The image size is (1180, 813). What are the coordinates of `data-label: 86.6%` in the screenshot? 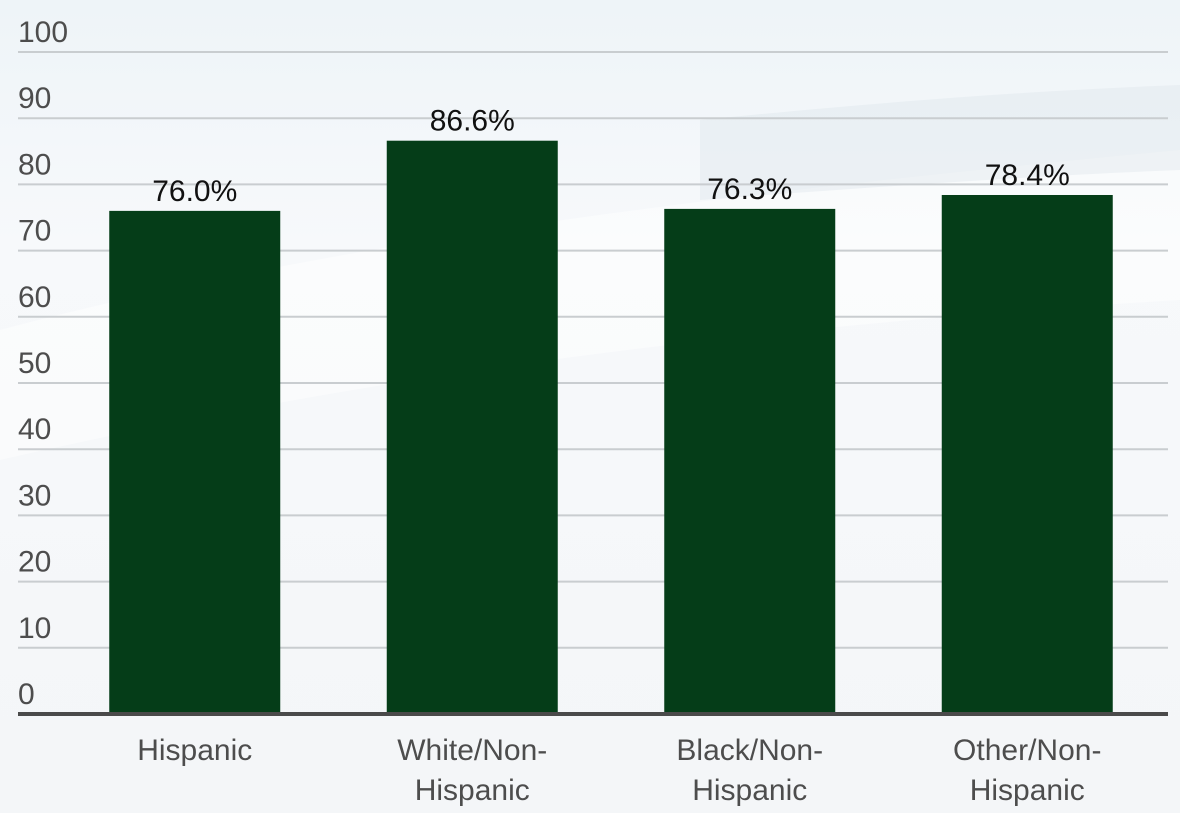 It's located at (472, 121).